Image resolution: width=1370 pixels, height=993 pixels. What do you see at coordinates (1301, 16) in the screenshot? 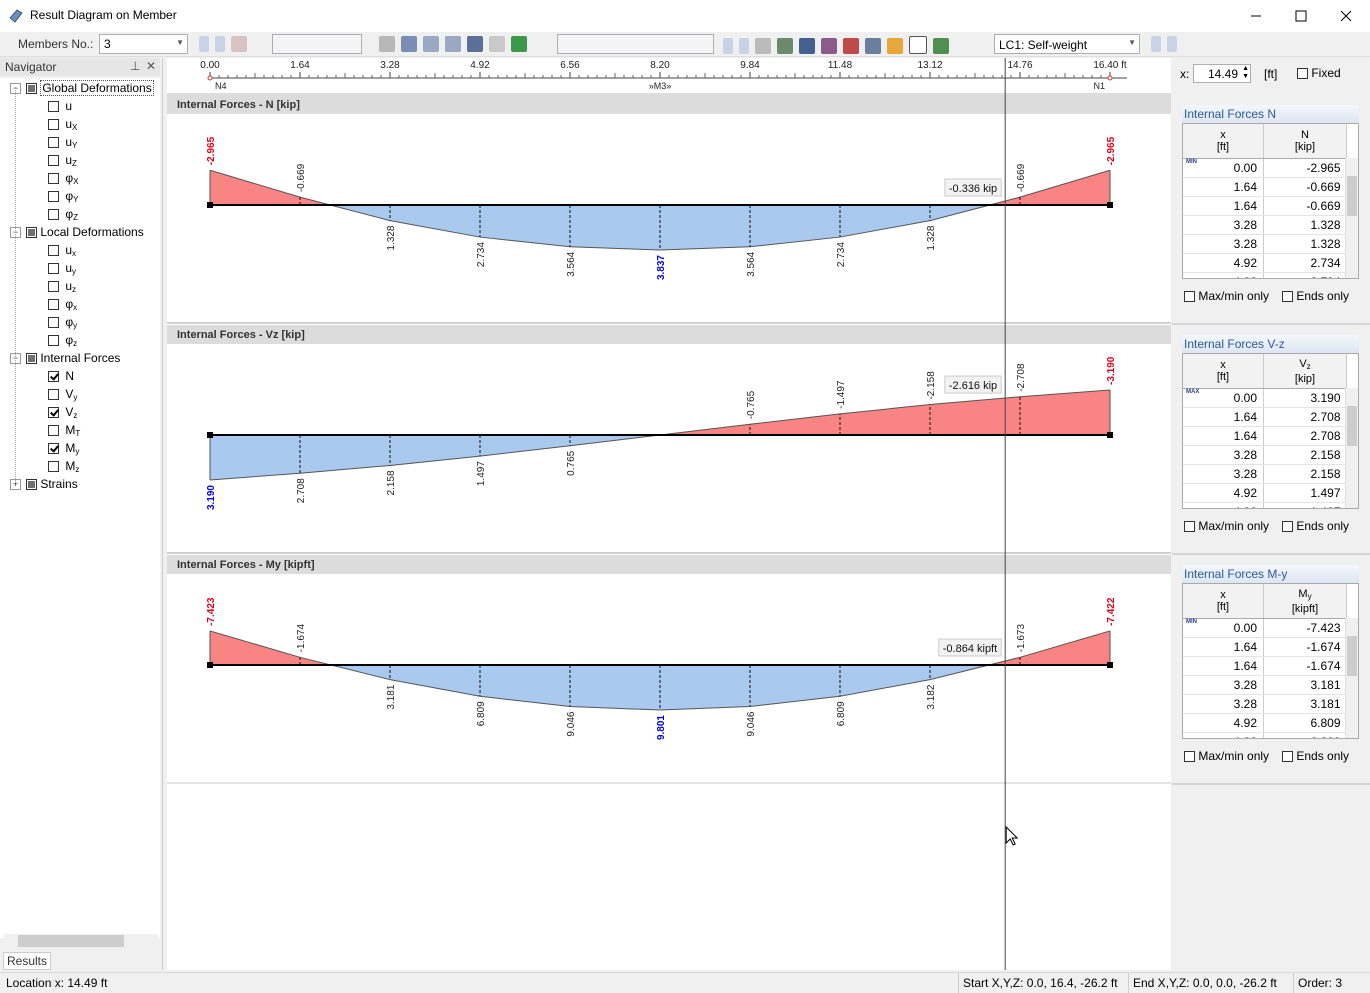
I see `window-controls` at bounding box center [1301, 16].